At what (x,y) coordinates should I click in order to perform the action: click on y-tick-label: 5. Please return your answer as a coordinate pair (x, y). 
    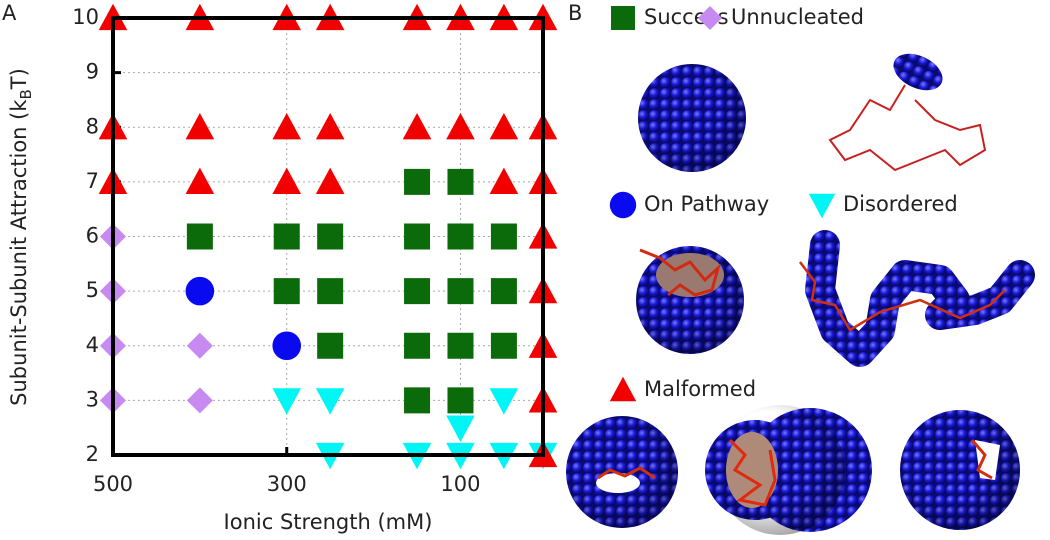
    Looking at the image, I should click on (92, 290).